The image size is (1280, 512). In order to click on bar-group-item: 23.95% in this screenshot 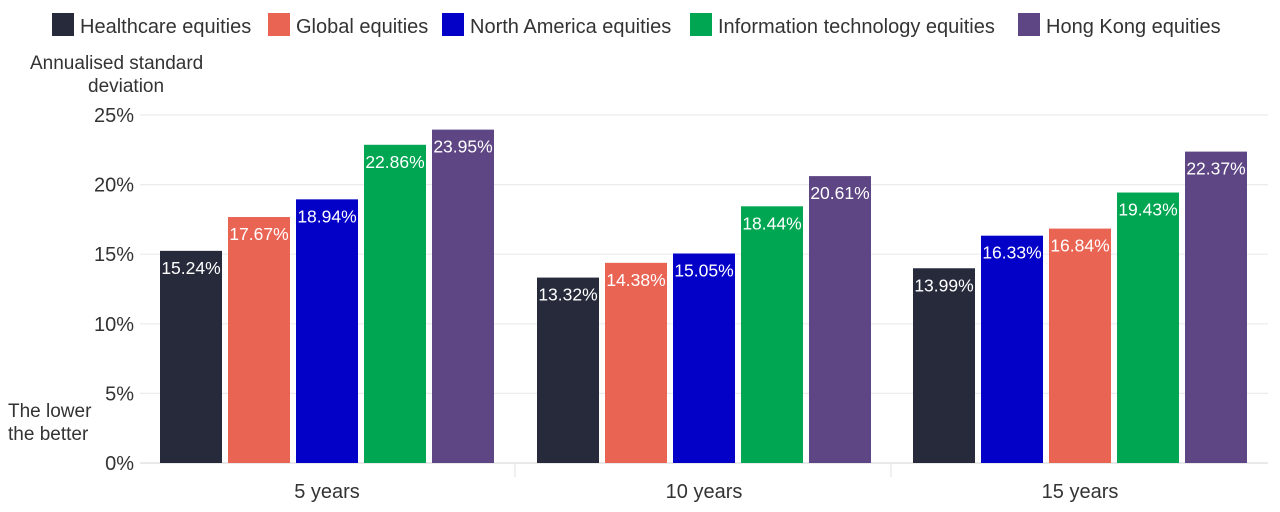, I will do `click(463, 296)`.